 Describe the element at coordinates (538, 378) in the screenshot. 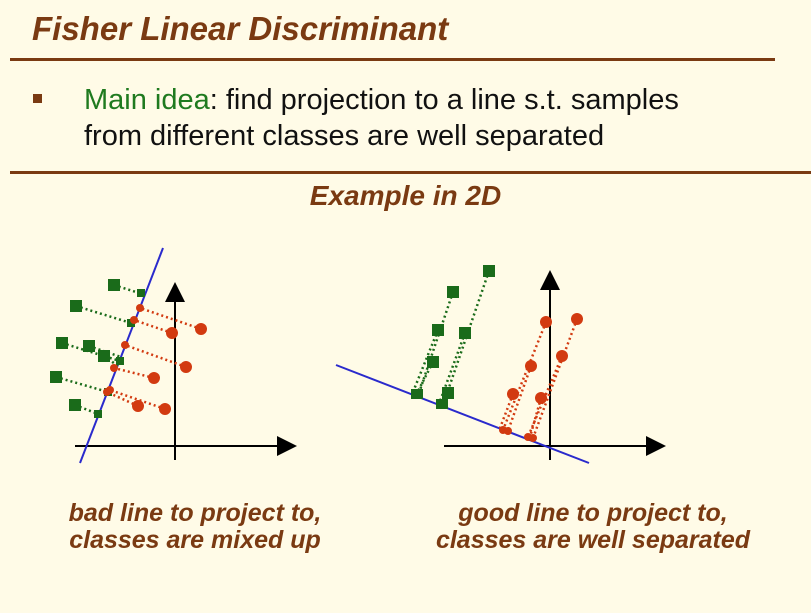

I see `right-red-projections` at that location.